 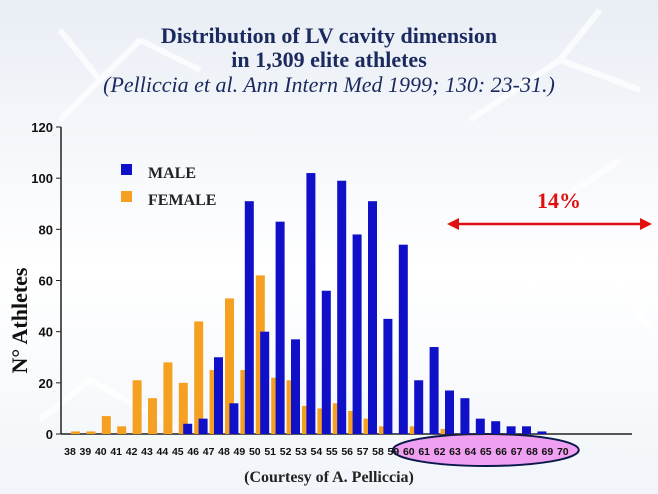 I want to click on x-tick-label: 47, so click(x=209, y=452).